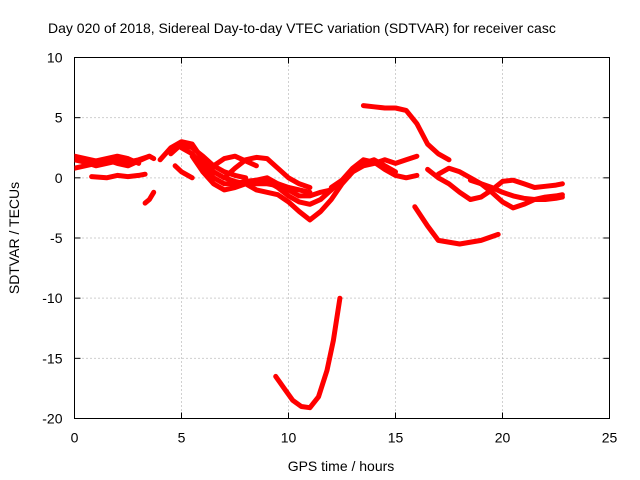  Describe the element at coordinates (59, 118) in the screenshot. I see `y-tick-label: 5` at that location.